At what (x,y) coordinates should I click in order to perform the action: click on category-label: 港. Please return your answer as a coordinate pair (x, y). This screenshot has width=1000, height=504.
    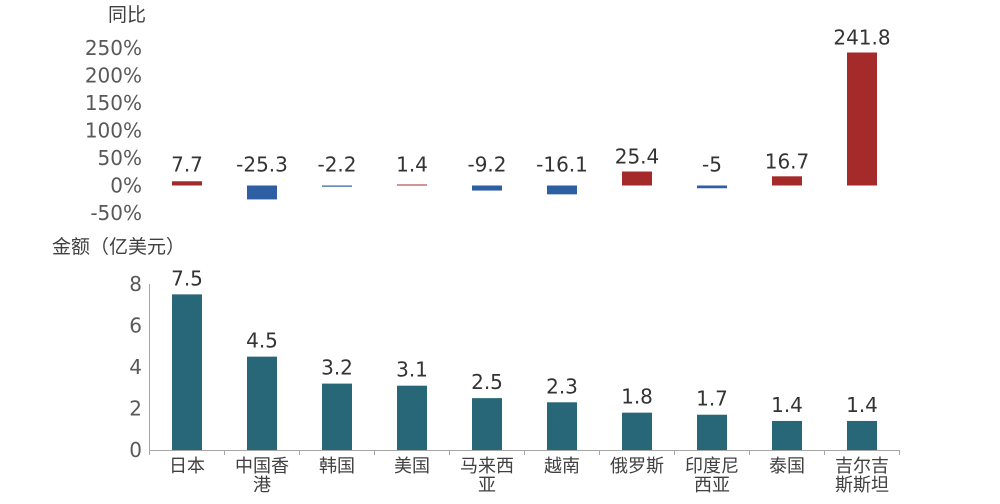
    Looking at the image, I should click on (262, 485).